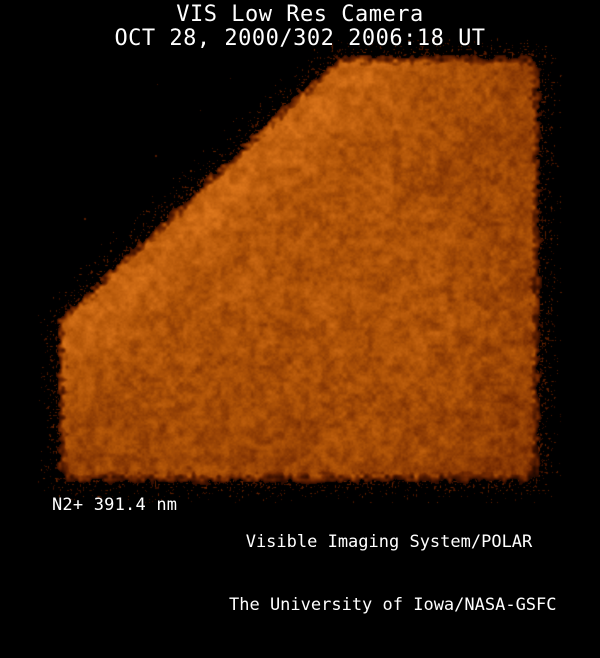  Describe the element at coordinates (115, 505) in the screenshot. I see `filter-wavelength-label: N2+ 391.4 nm` at that location.